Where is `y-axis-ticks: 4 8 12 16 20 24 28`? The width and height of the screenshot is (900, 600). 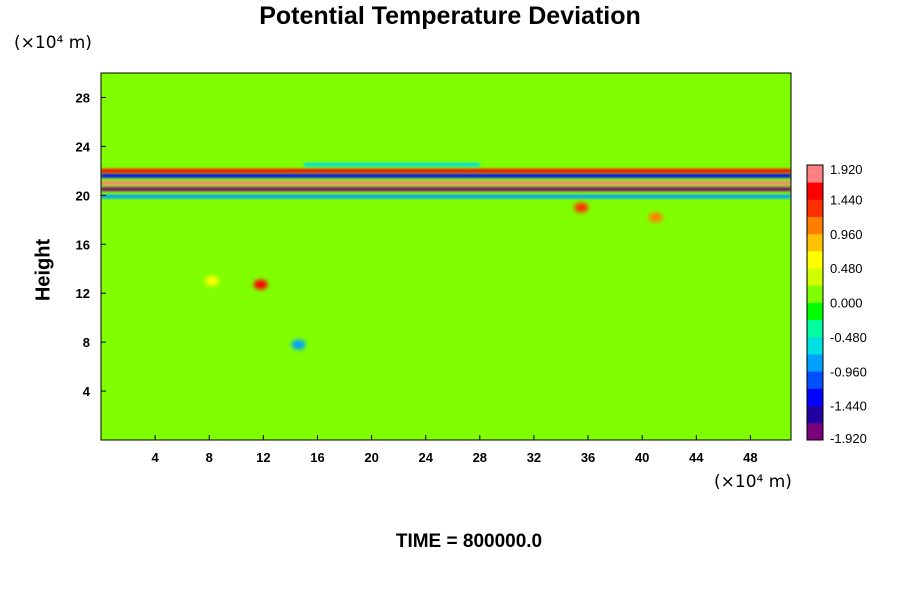 y-axis-ticks: 4 8 12 16 20 24 28 is located at coordinates (91, 244).